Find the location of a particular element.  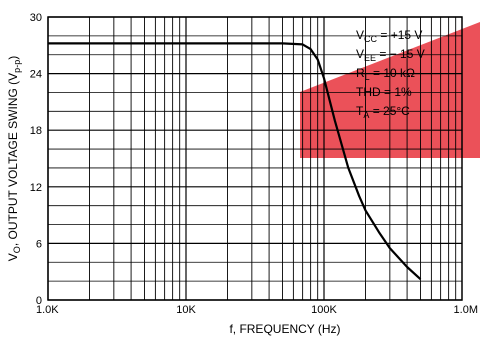

y-title-close: ) is located at coordinates (13, 58).